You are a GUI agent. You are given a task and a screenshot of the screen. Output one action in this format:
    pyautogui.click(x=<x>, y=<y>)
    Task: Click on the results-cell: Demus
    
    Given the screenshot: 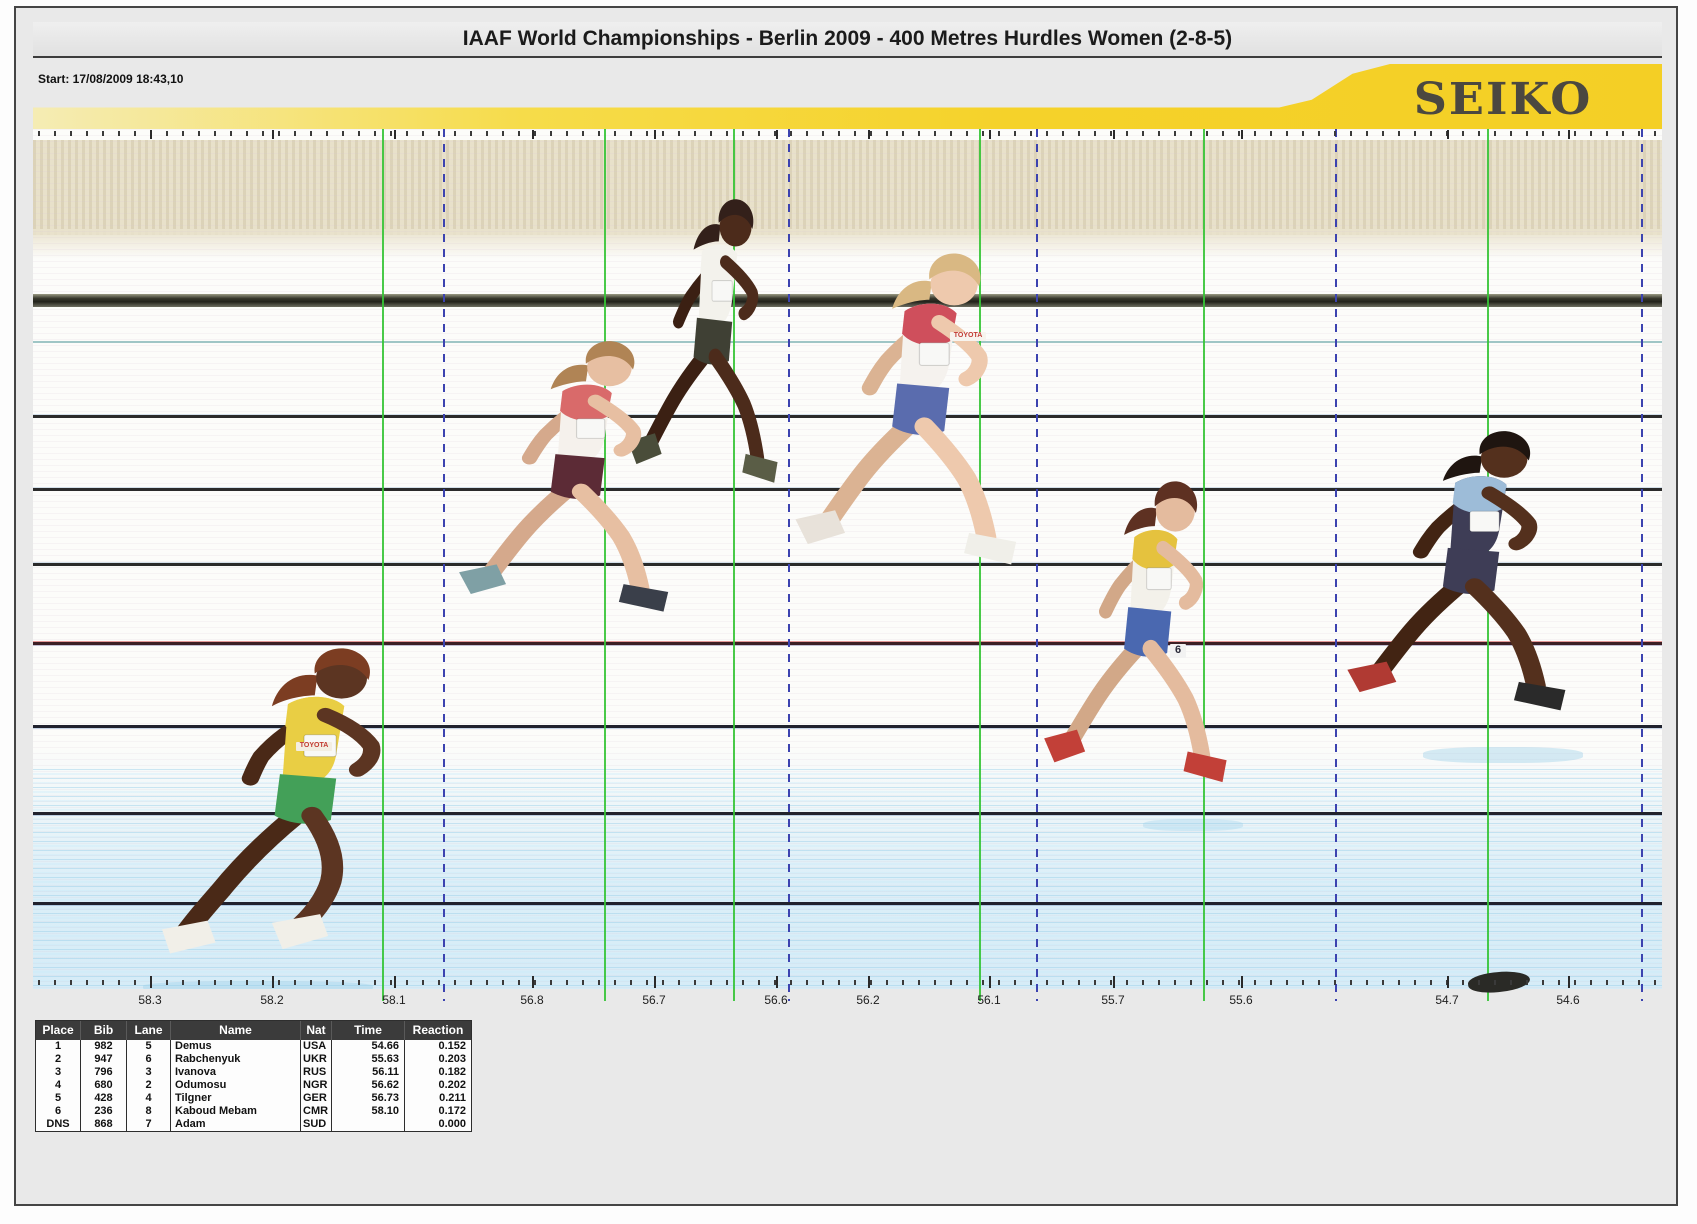 What is the action you would take?
    pyautogui.click(x=236, y=1046)
    